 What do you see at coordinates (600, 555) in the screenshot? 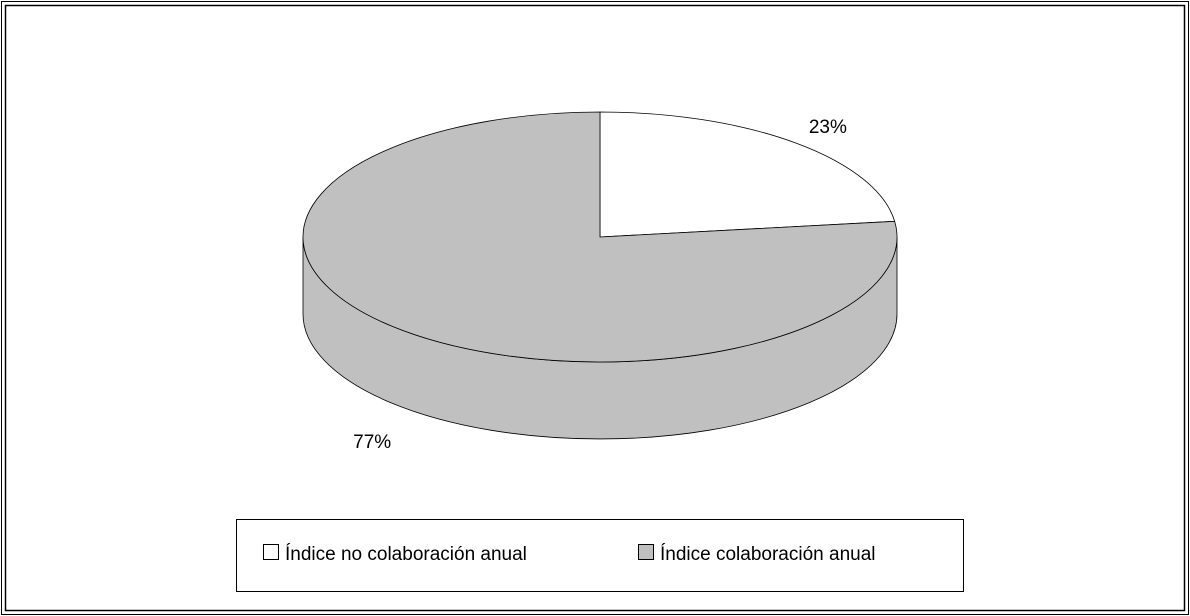
I see `legend-box` at bounding box center [600, 555].